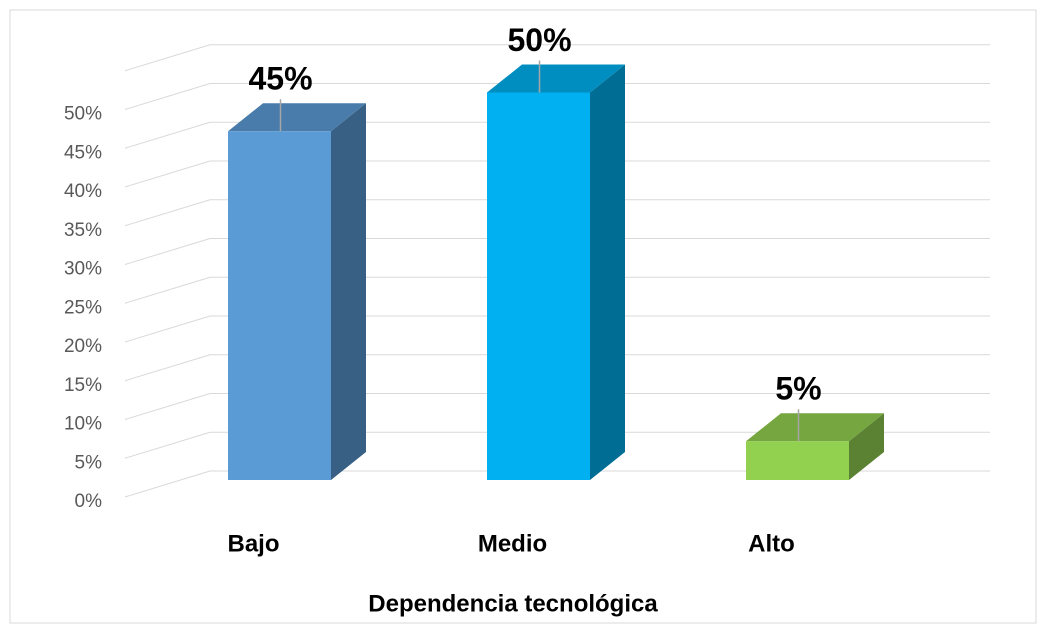 This screenshot has width=1046, height=633. I want to click on y-tick-label: 25%, so click(83, 307).